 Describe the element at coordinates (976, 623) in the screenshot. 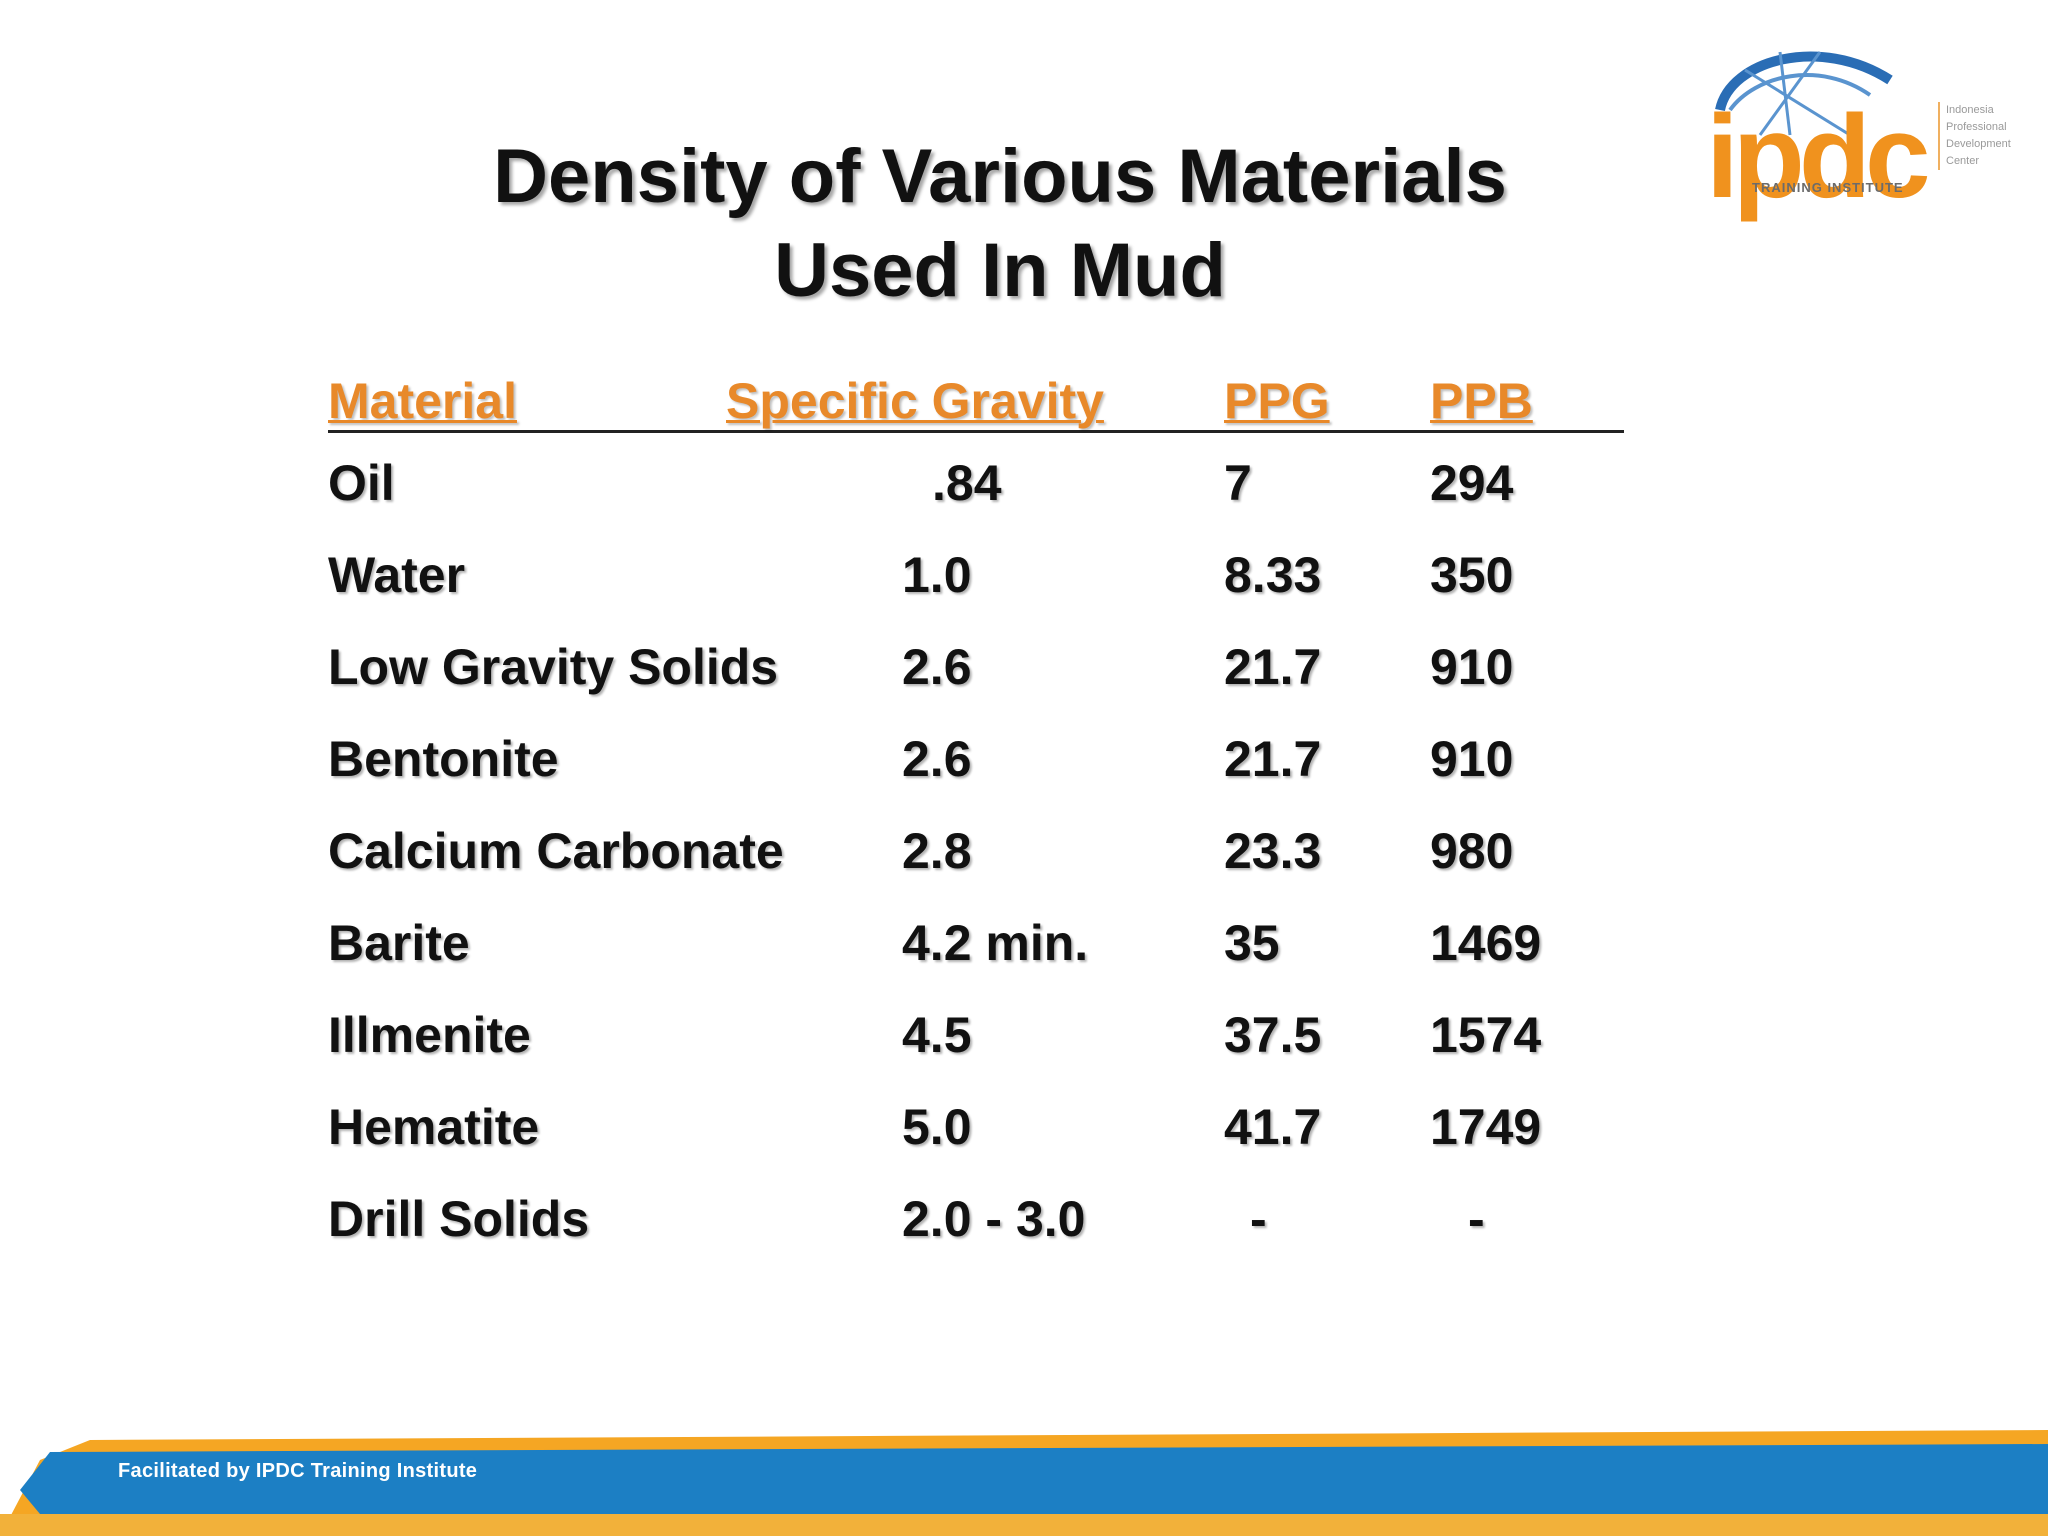

I see `table-row: Low Gravity Solids 2.6 21.7 910` at that location.